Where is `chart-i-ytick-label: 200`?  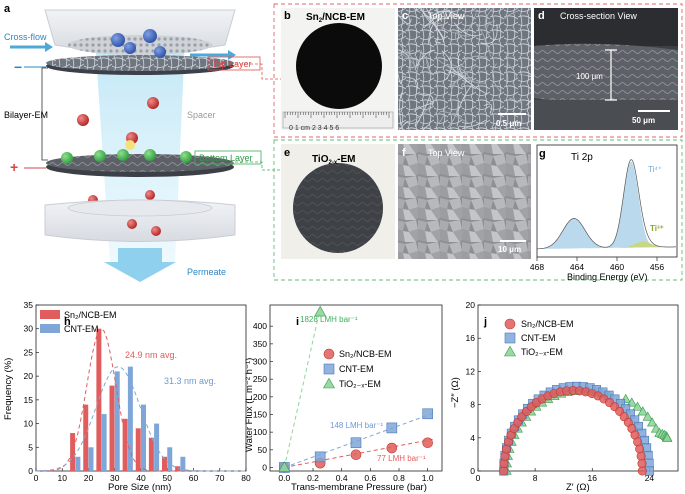
chart-i-ytick-label: 200 is located at coordinates (260, 397).